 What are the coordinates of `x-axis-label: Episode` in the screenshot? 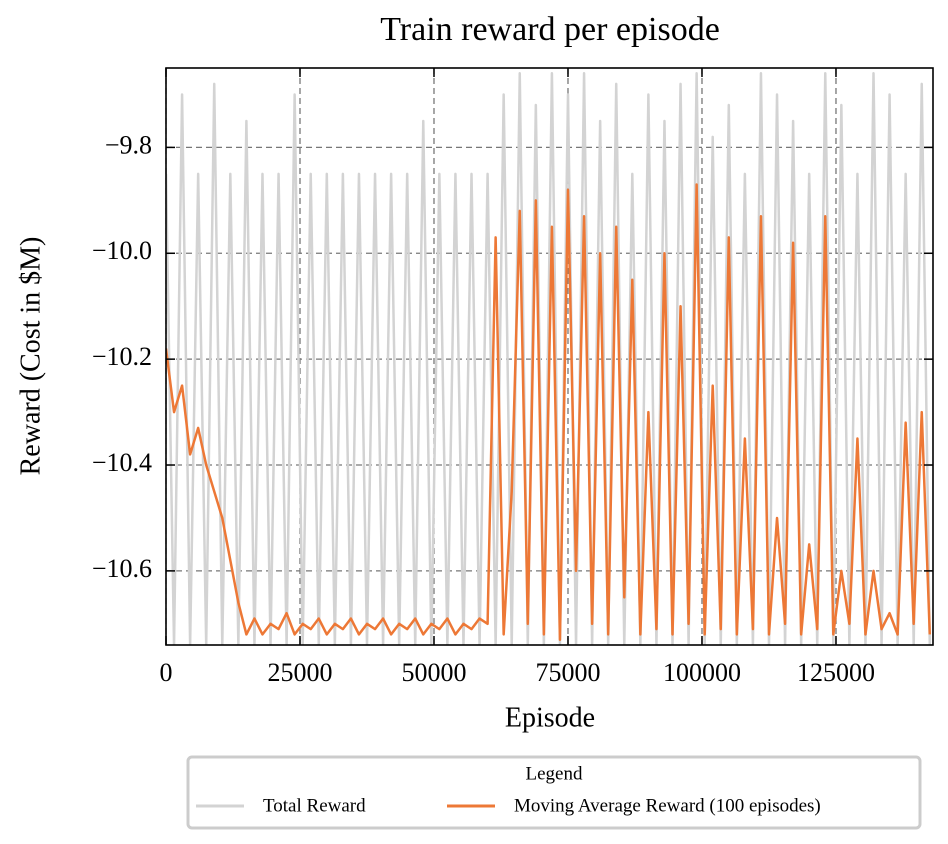 It's located at (550, 717).